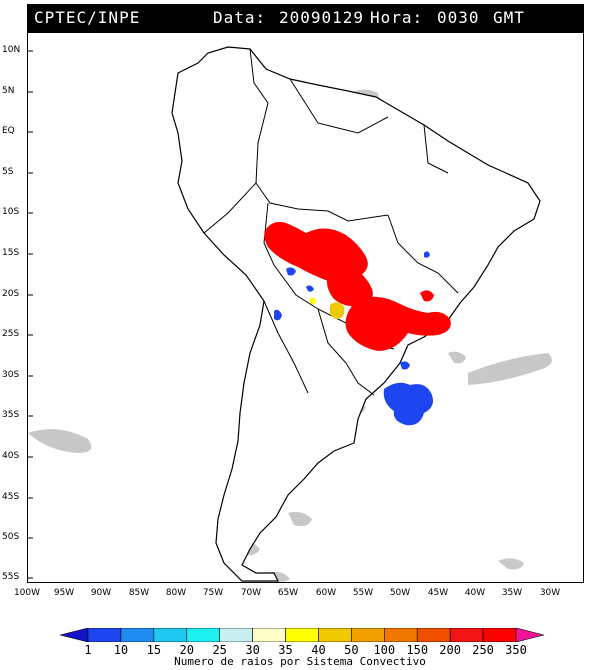 The image size is (600, 670). Describe the element at coordinates (458, 17) in the screenshot. I see `time-value: 0030` at that location.